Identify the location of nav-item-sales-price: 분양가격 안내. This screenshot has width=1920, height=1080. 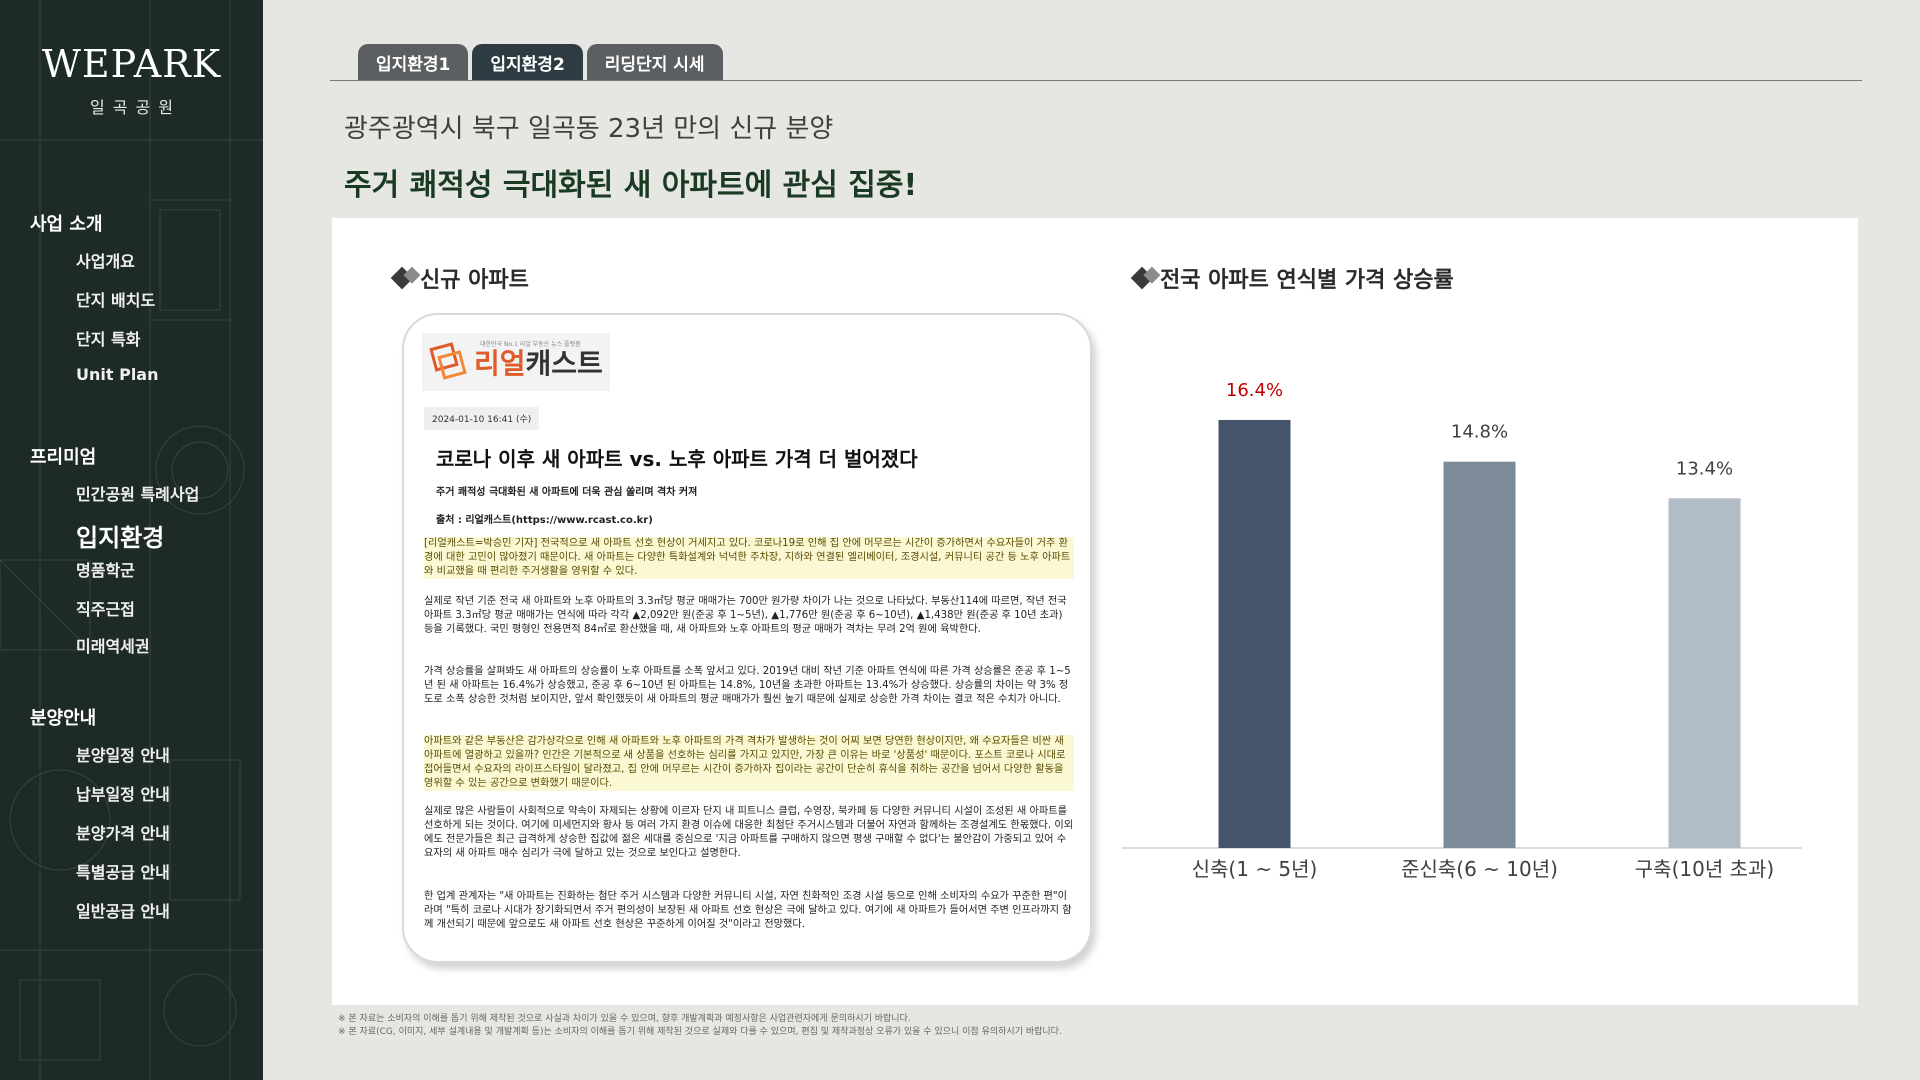
(123, 833).